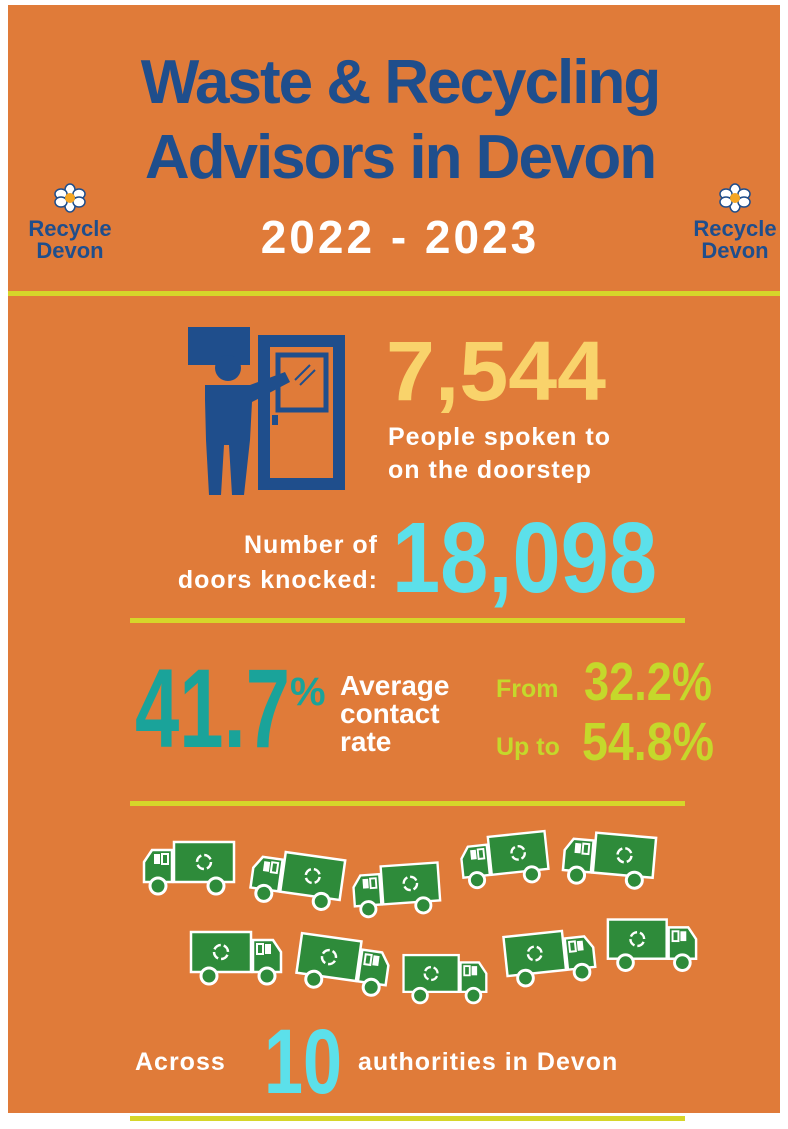 The height and width of the screenshot is (1129, 788). What do you see at coordinates (278, 580) in the screenshot?
I see `doors-label: doors knocked:` at bounding box center [278, 580].